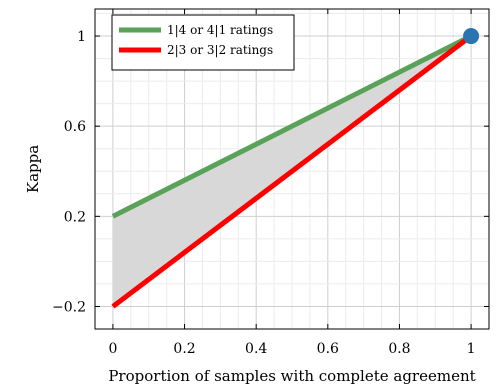  What do you see at coordinates (81, 37) in the screenshot?
I see `y-tick-label: 1` at bounding box center [81, 37].